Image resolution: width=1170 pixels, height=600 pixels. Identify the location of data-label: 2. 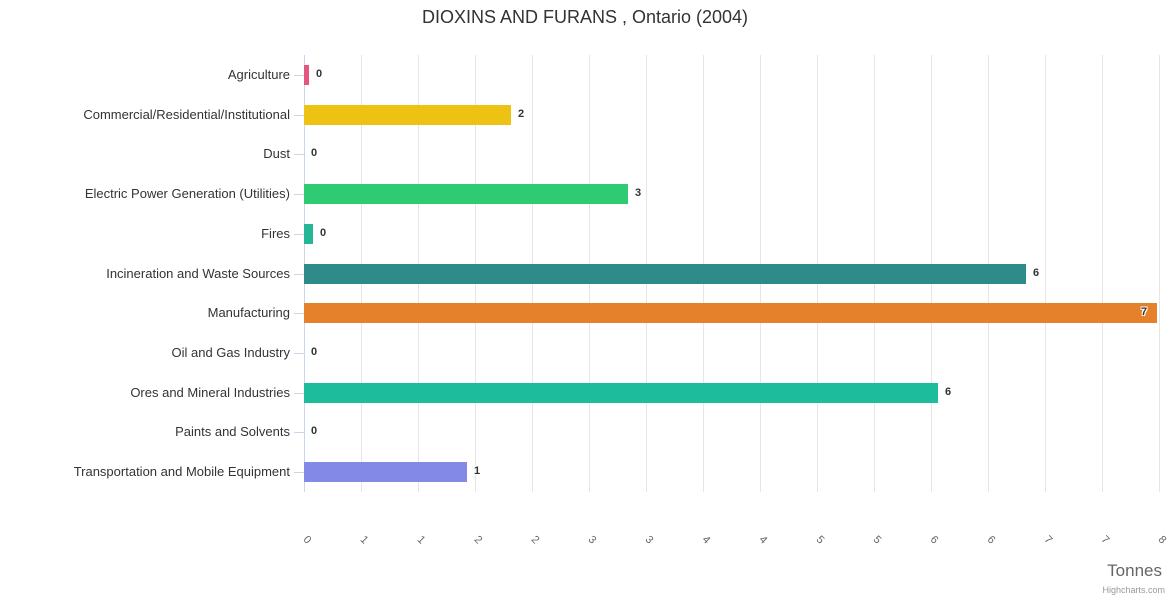
(521, 113).